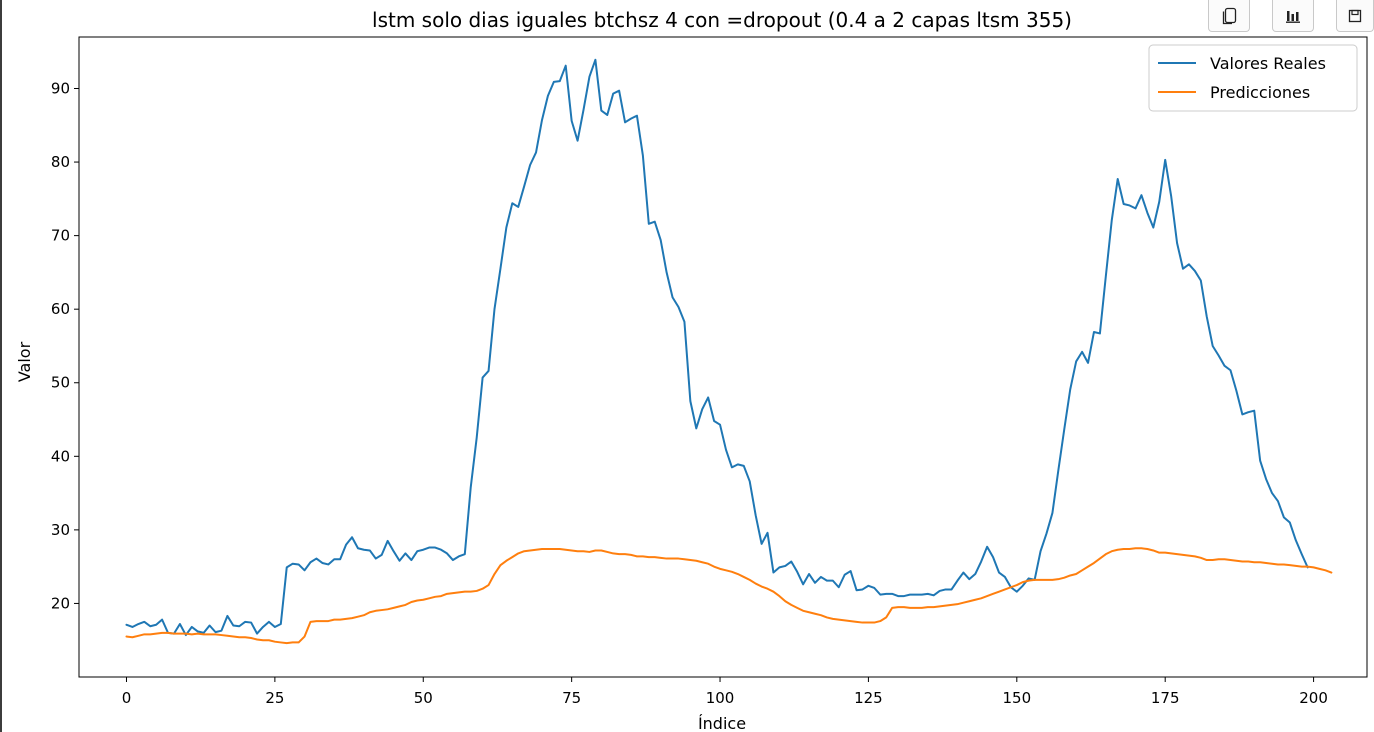  I want to click on x-axis: 0 25 50 75 100 125 150 175 200, so click(725, 692).